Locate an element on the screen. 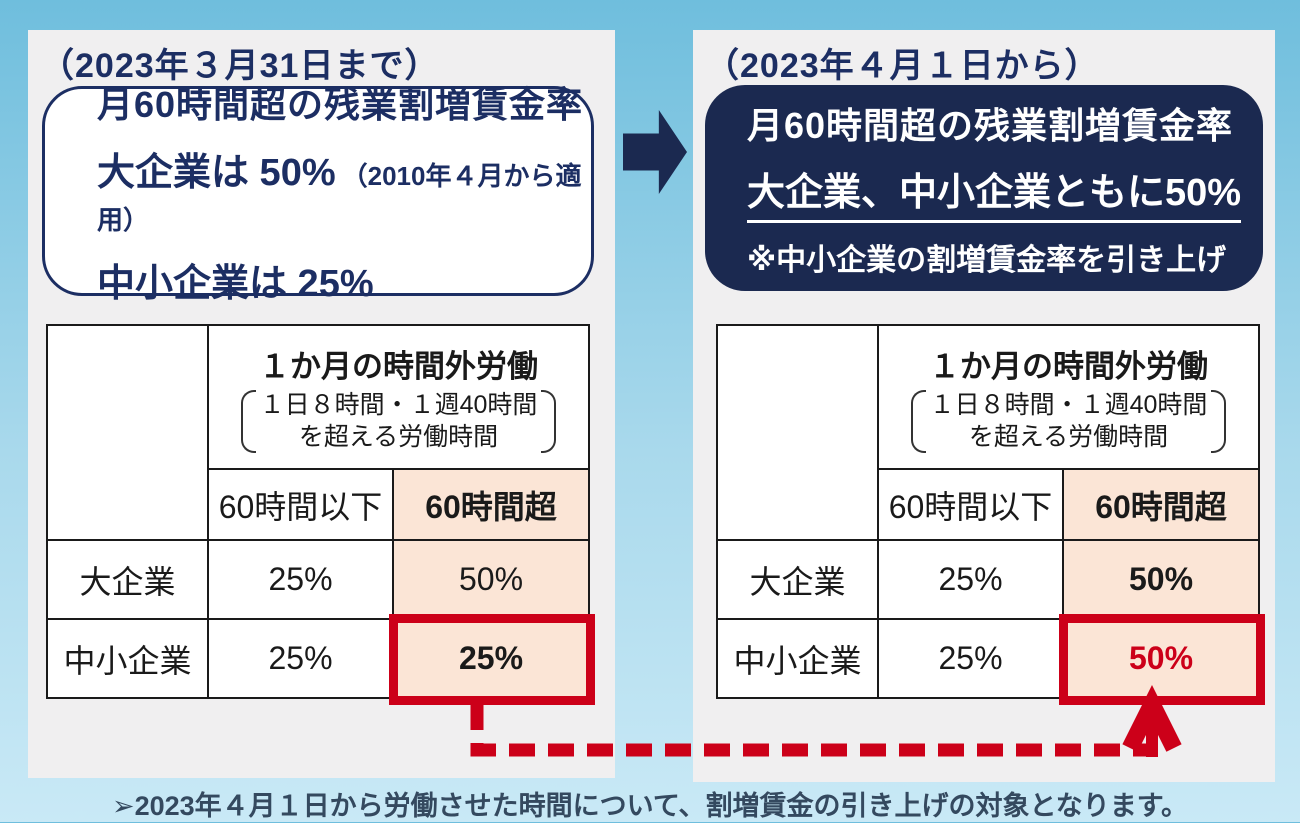 The height and width of the screenshot is (823, 1300). before-summary-line2-note: （2010年４月から適用） is located at coordinates (339, 197).